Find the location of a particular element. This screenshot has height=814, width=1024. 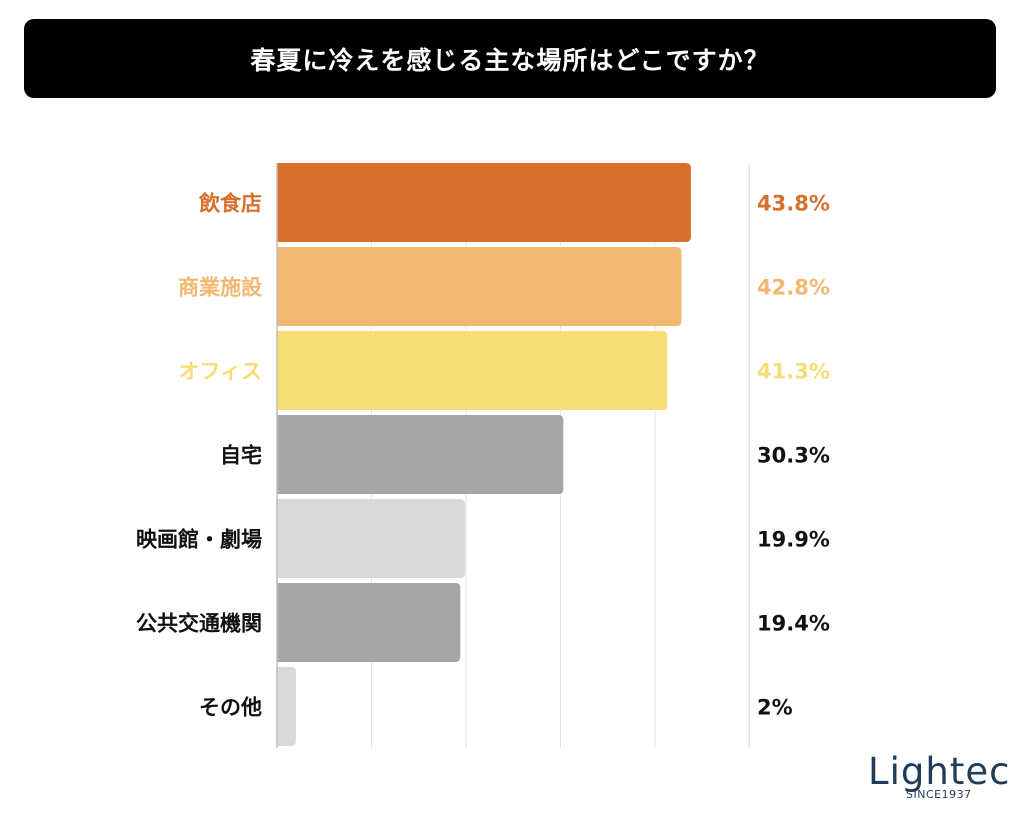

value-label: 30.3% is located at coordinates (793, 456).